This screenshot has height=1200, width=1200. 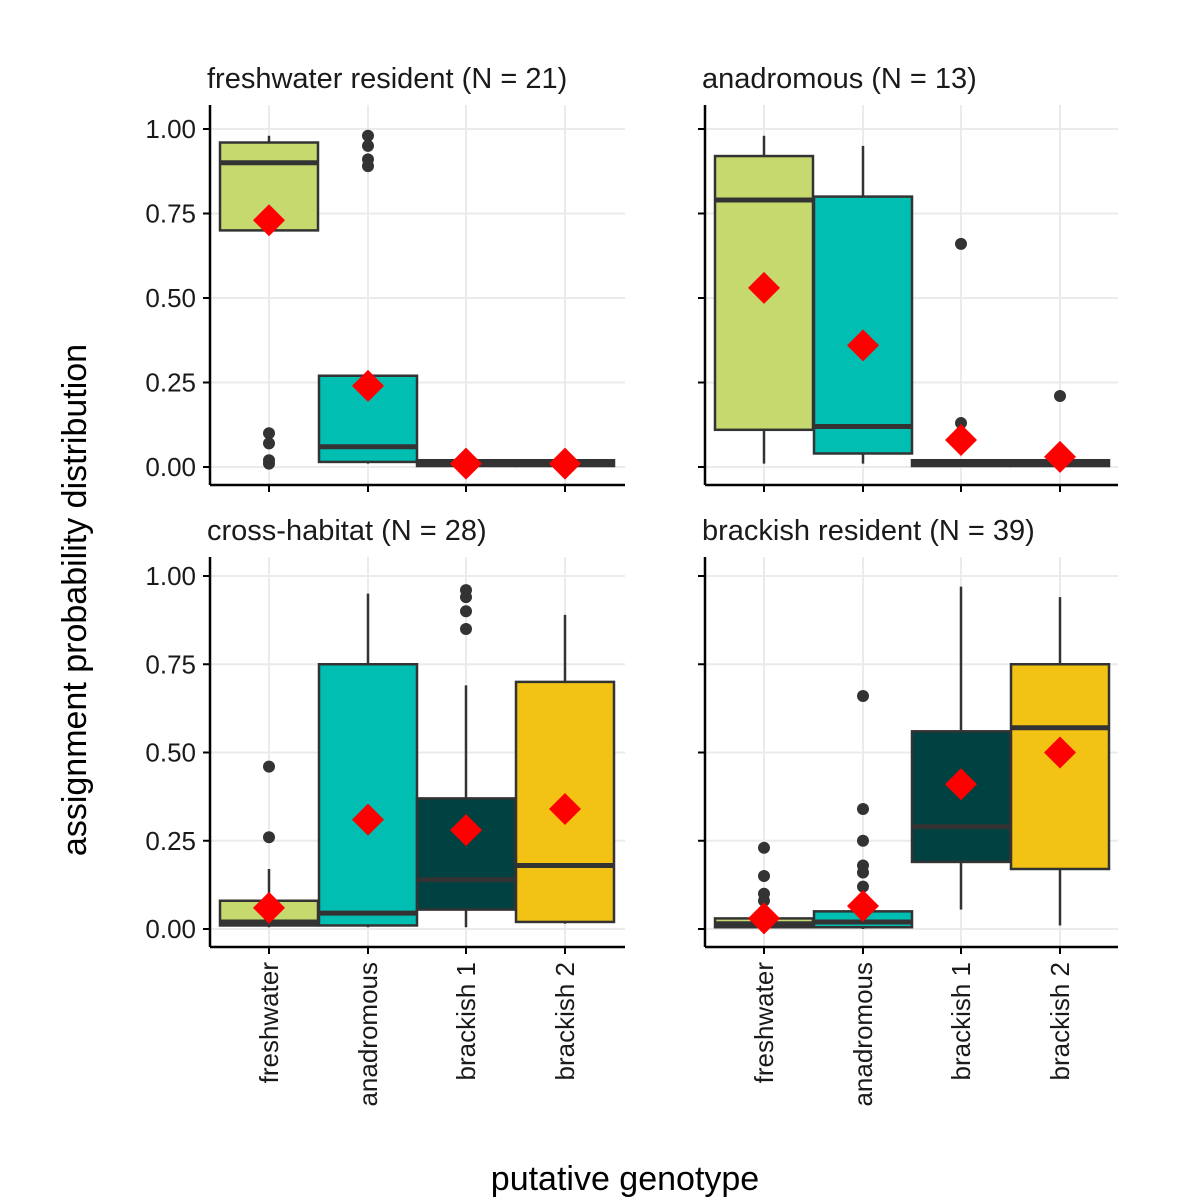 I want to click on panel-2: anadromous (N = 13), so click(x=908, y=277).